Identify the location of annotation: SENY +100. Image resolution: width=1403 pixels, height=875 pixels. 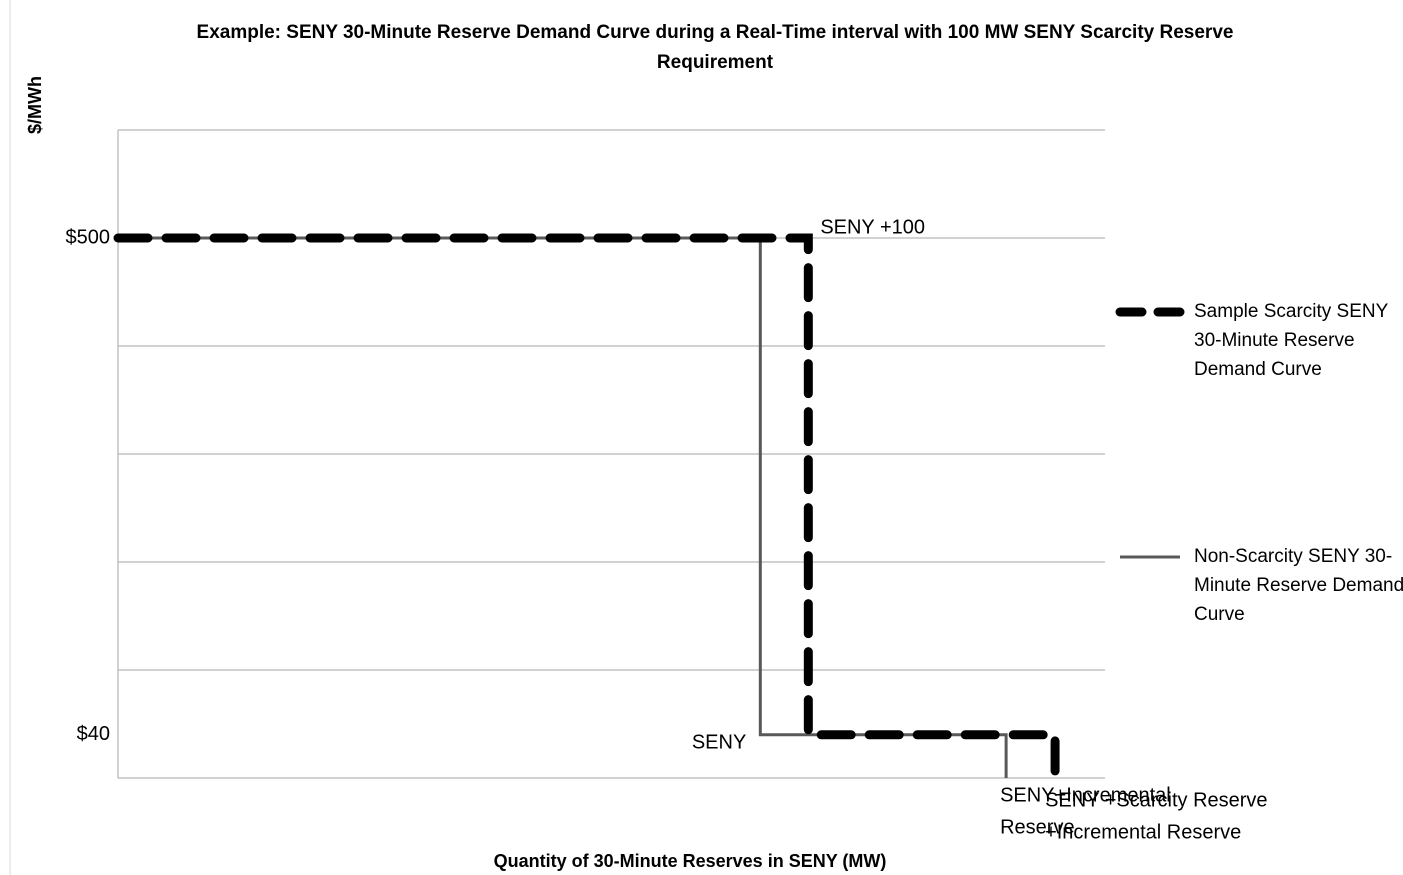
(872, 228).